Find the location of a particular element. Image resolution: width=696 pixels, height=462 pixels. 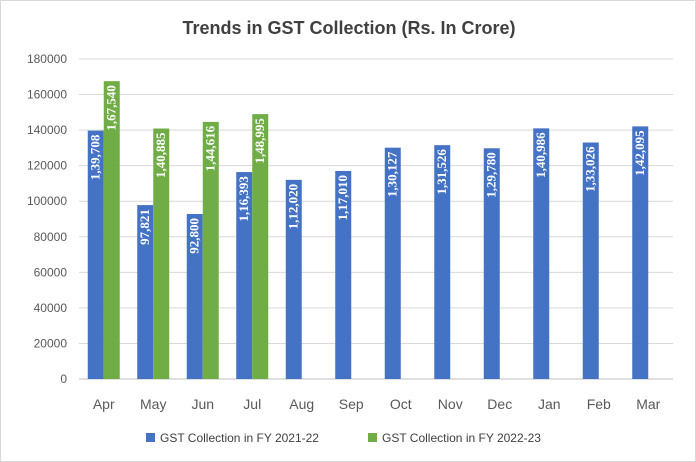

x-tick-label: Feb is located at coordinates (599, 404).